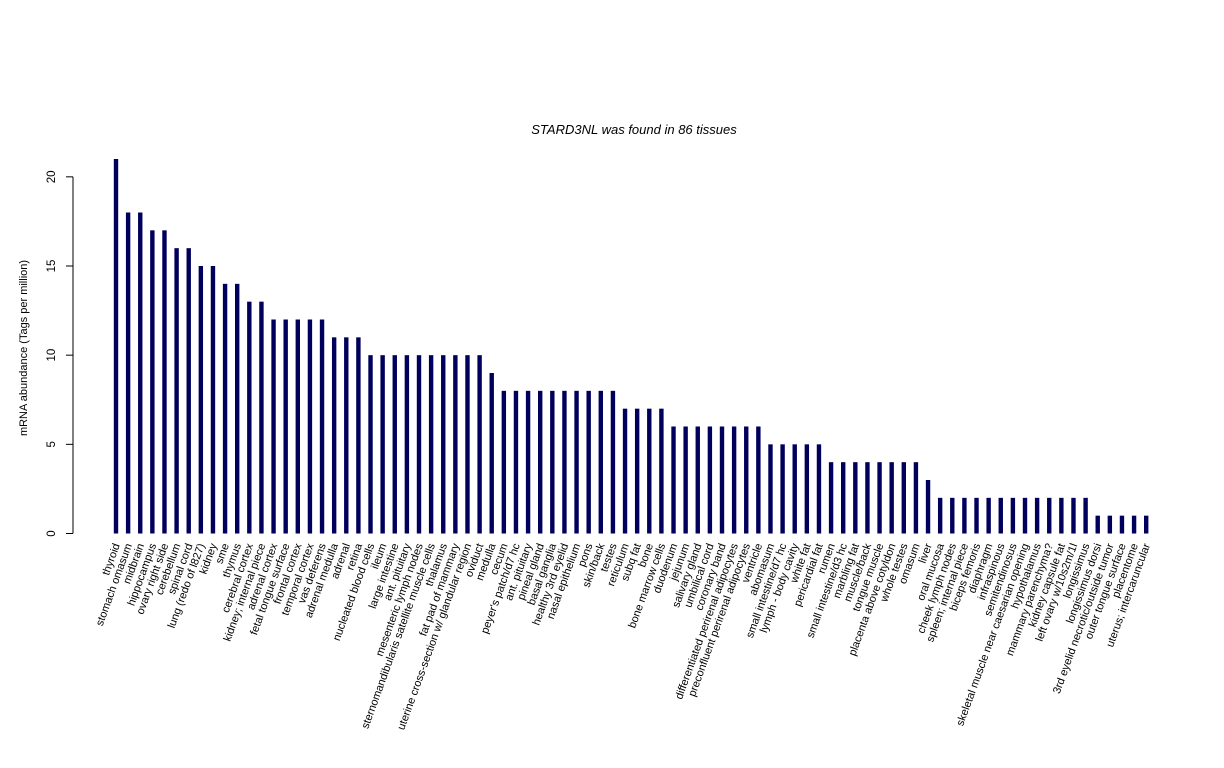 This screenshot has width=1224, height=768. I want to click on y-axis: 0 5 10 15 20, so click(60, 353).